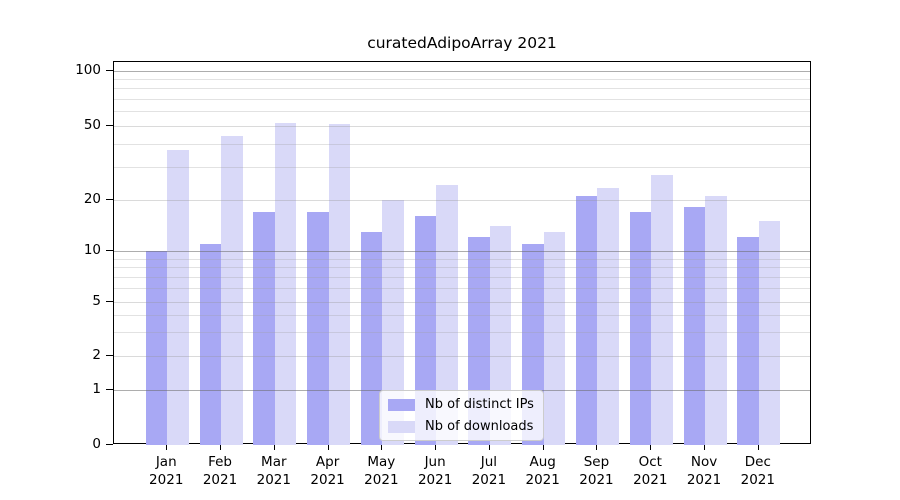 The image size is (900, 500). Describe the element at coordinates (479, 404) in the screenshot. I see `legend-label: Nb of distinct IPs` at that location.